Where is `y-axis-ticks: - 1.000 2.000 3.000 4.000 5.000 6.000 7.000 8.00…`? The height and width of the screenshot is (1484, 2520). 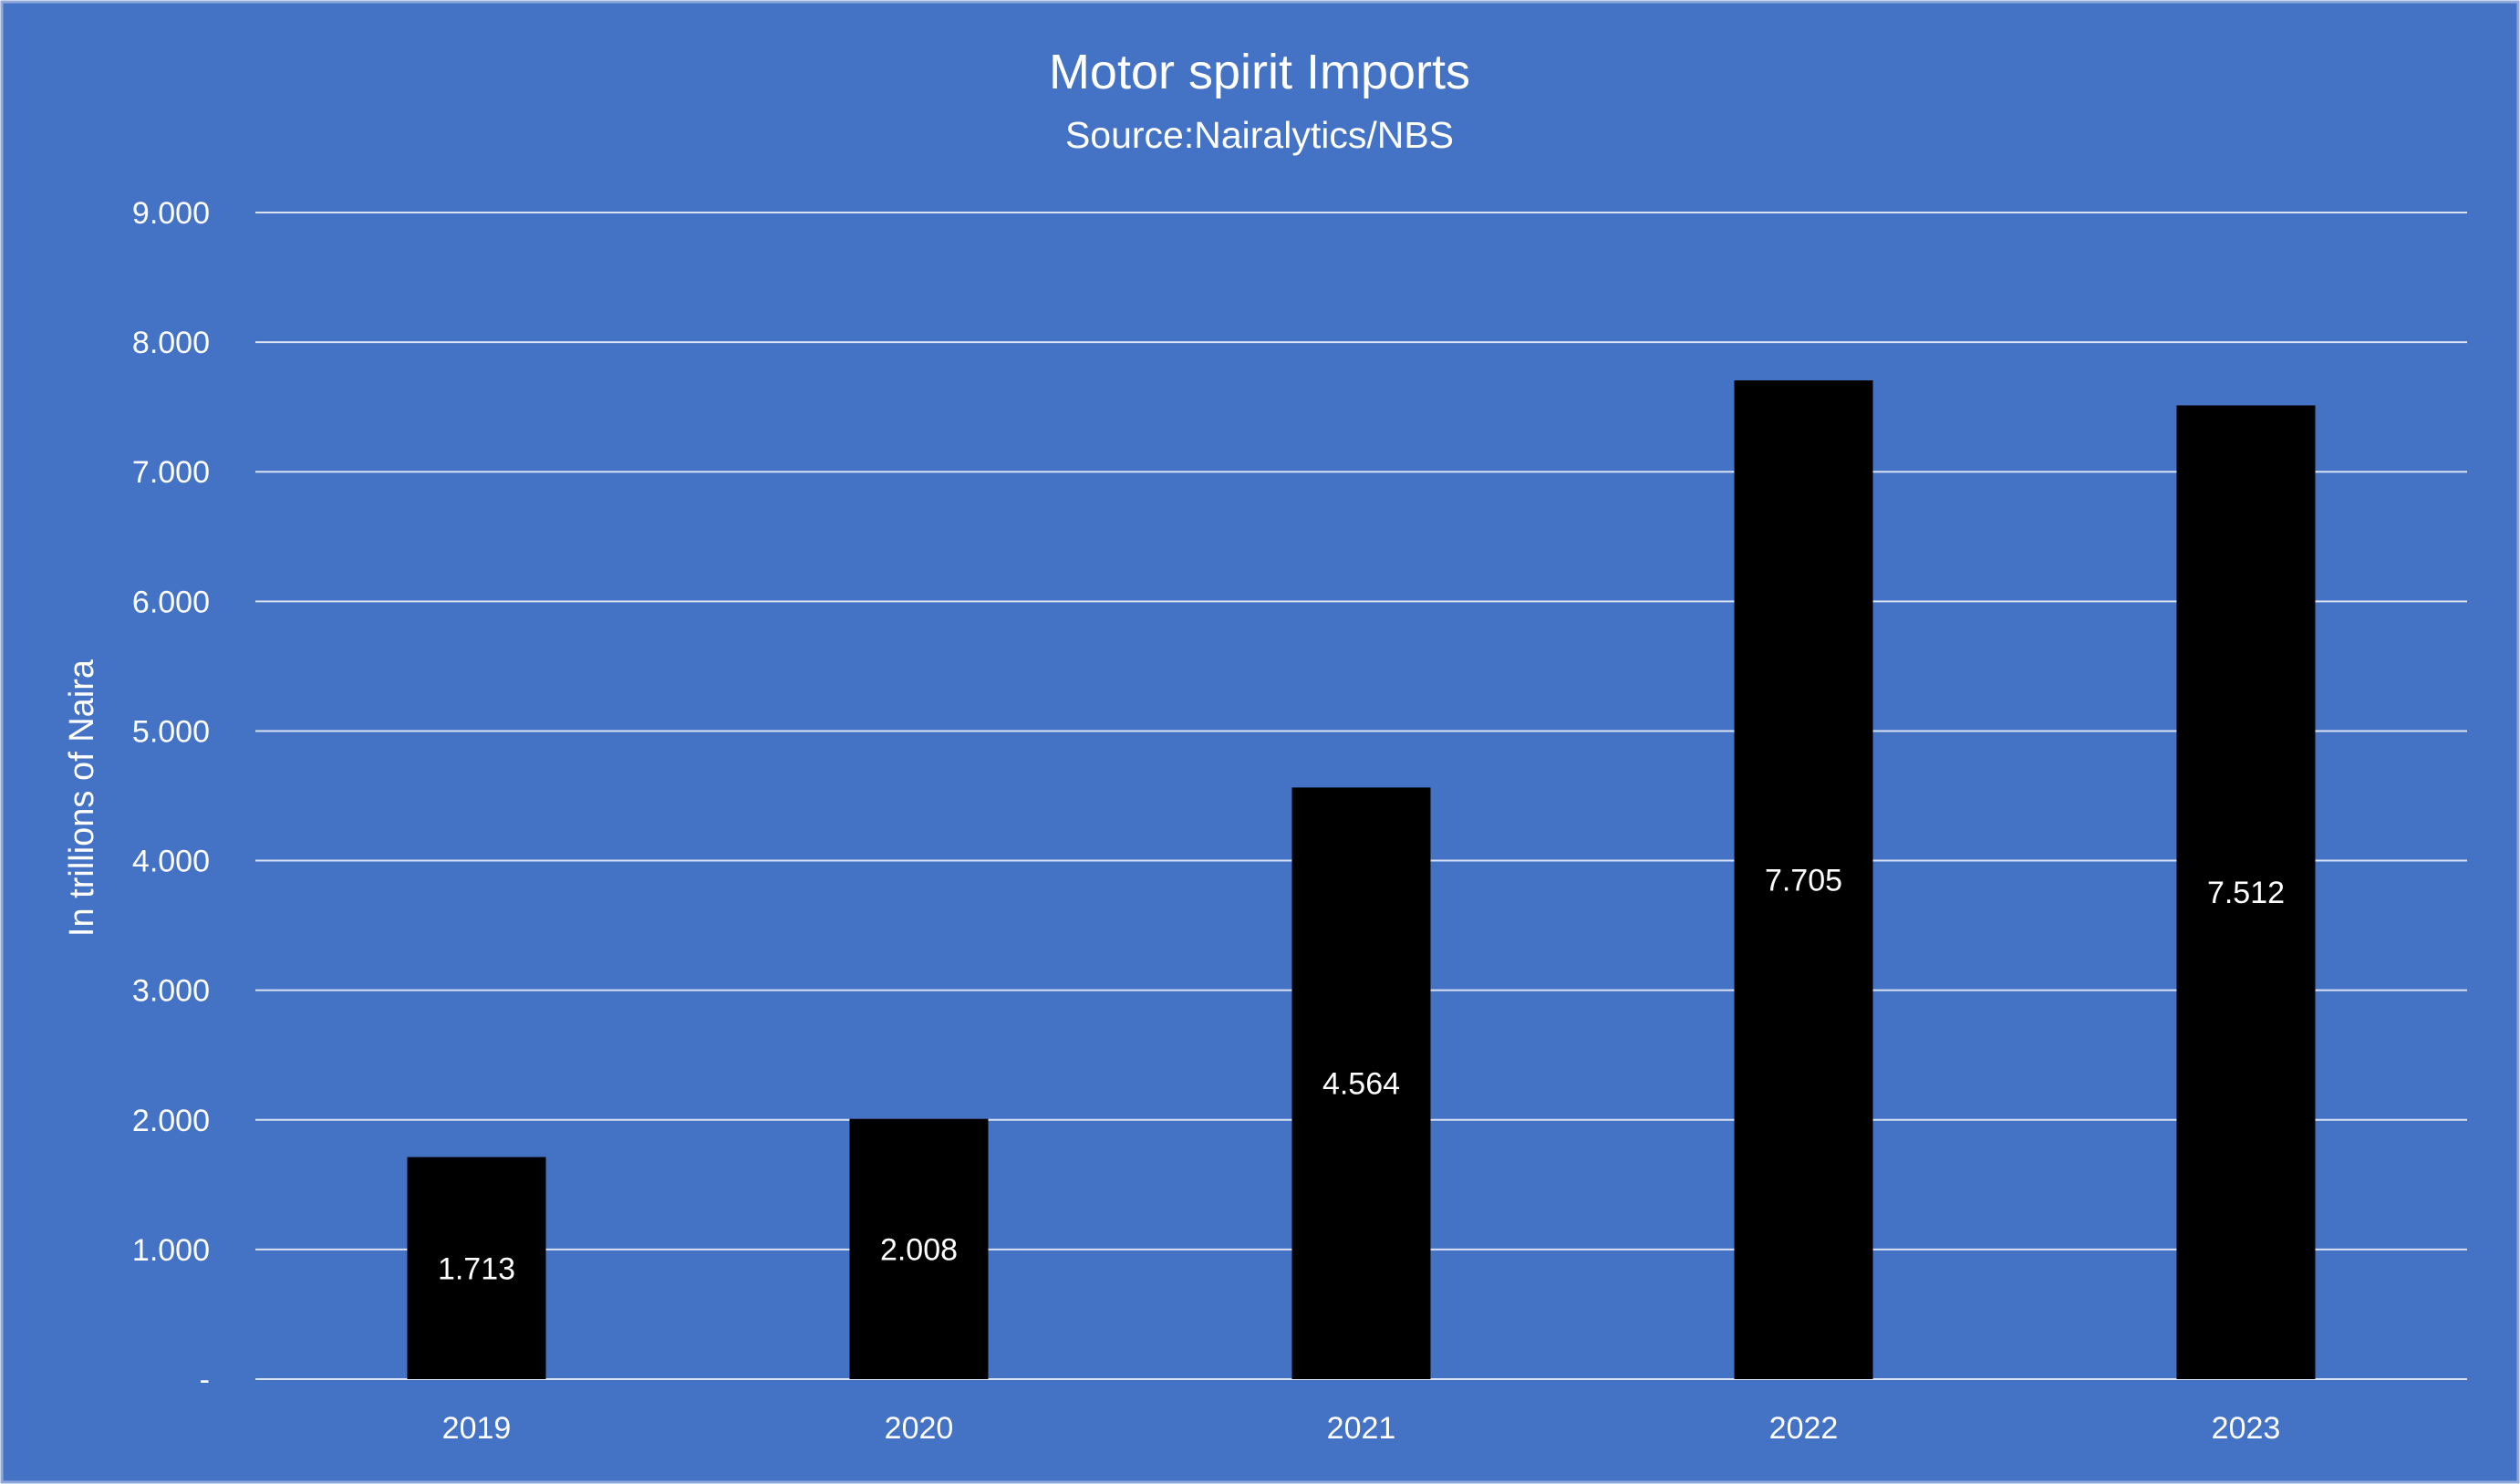
y-axis-ticks: - 1.000 2.000 3.000 4.000 5.000 6.000 7.000 8.00… is located at coordinates (171, 797).